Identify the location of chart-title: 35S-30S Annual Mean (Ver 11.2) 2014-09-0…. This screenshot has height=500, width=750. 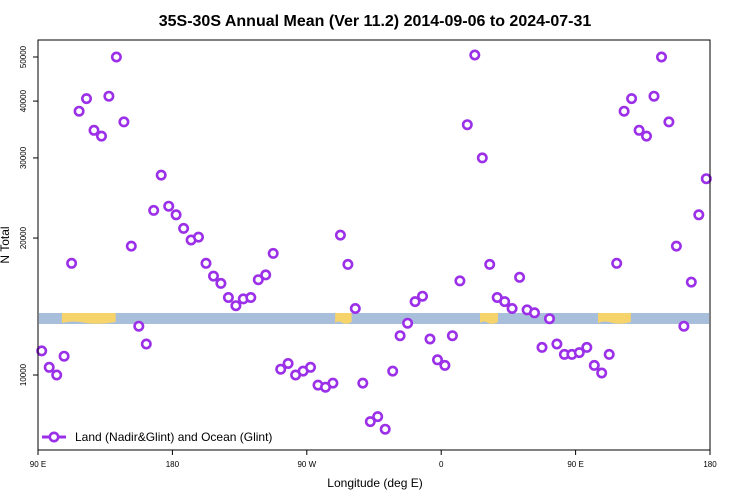
(375, 21).